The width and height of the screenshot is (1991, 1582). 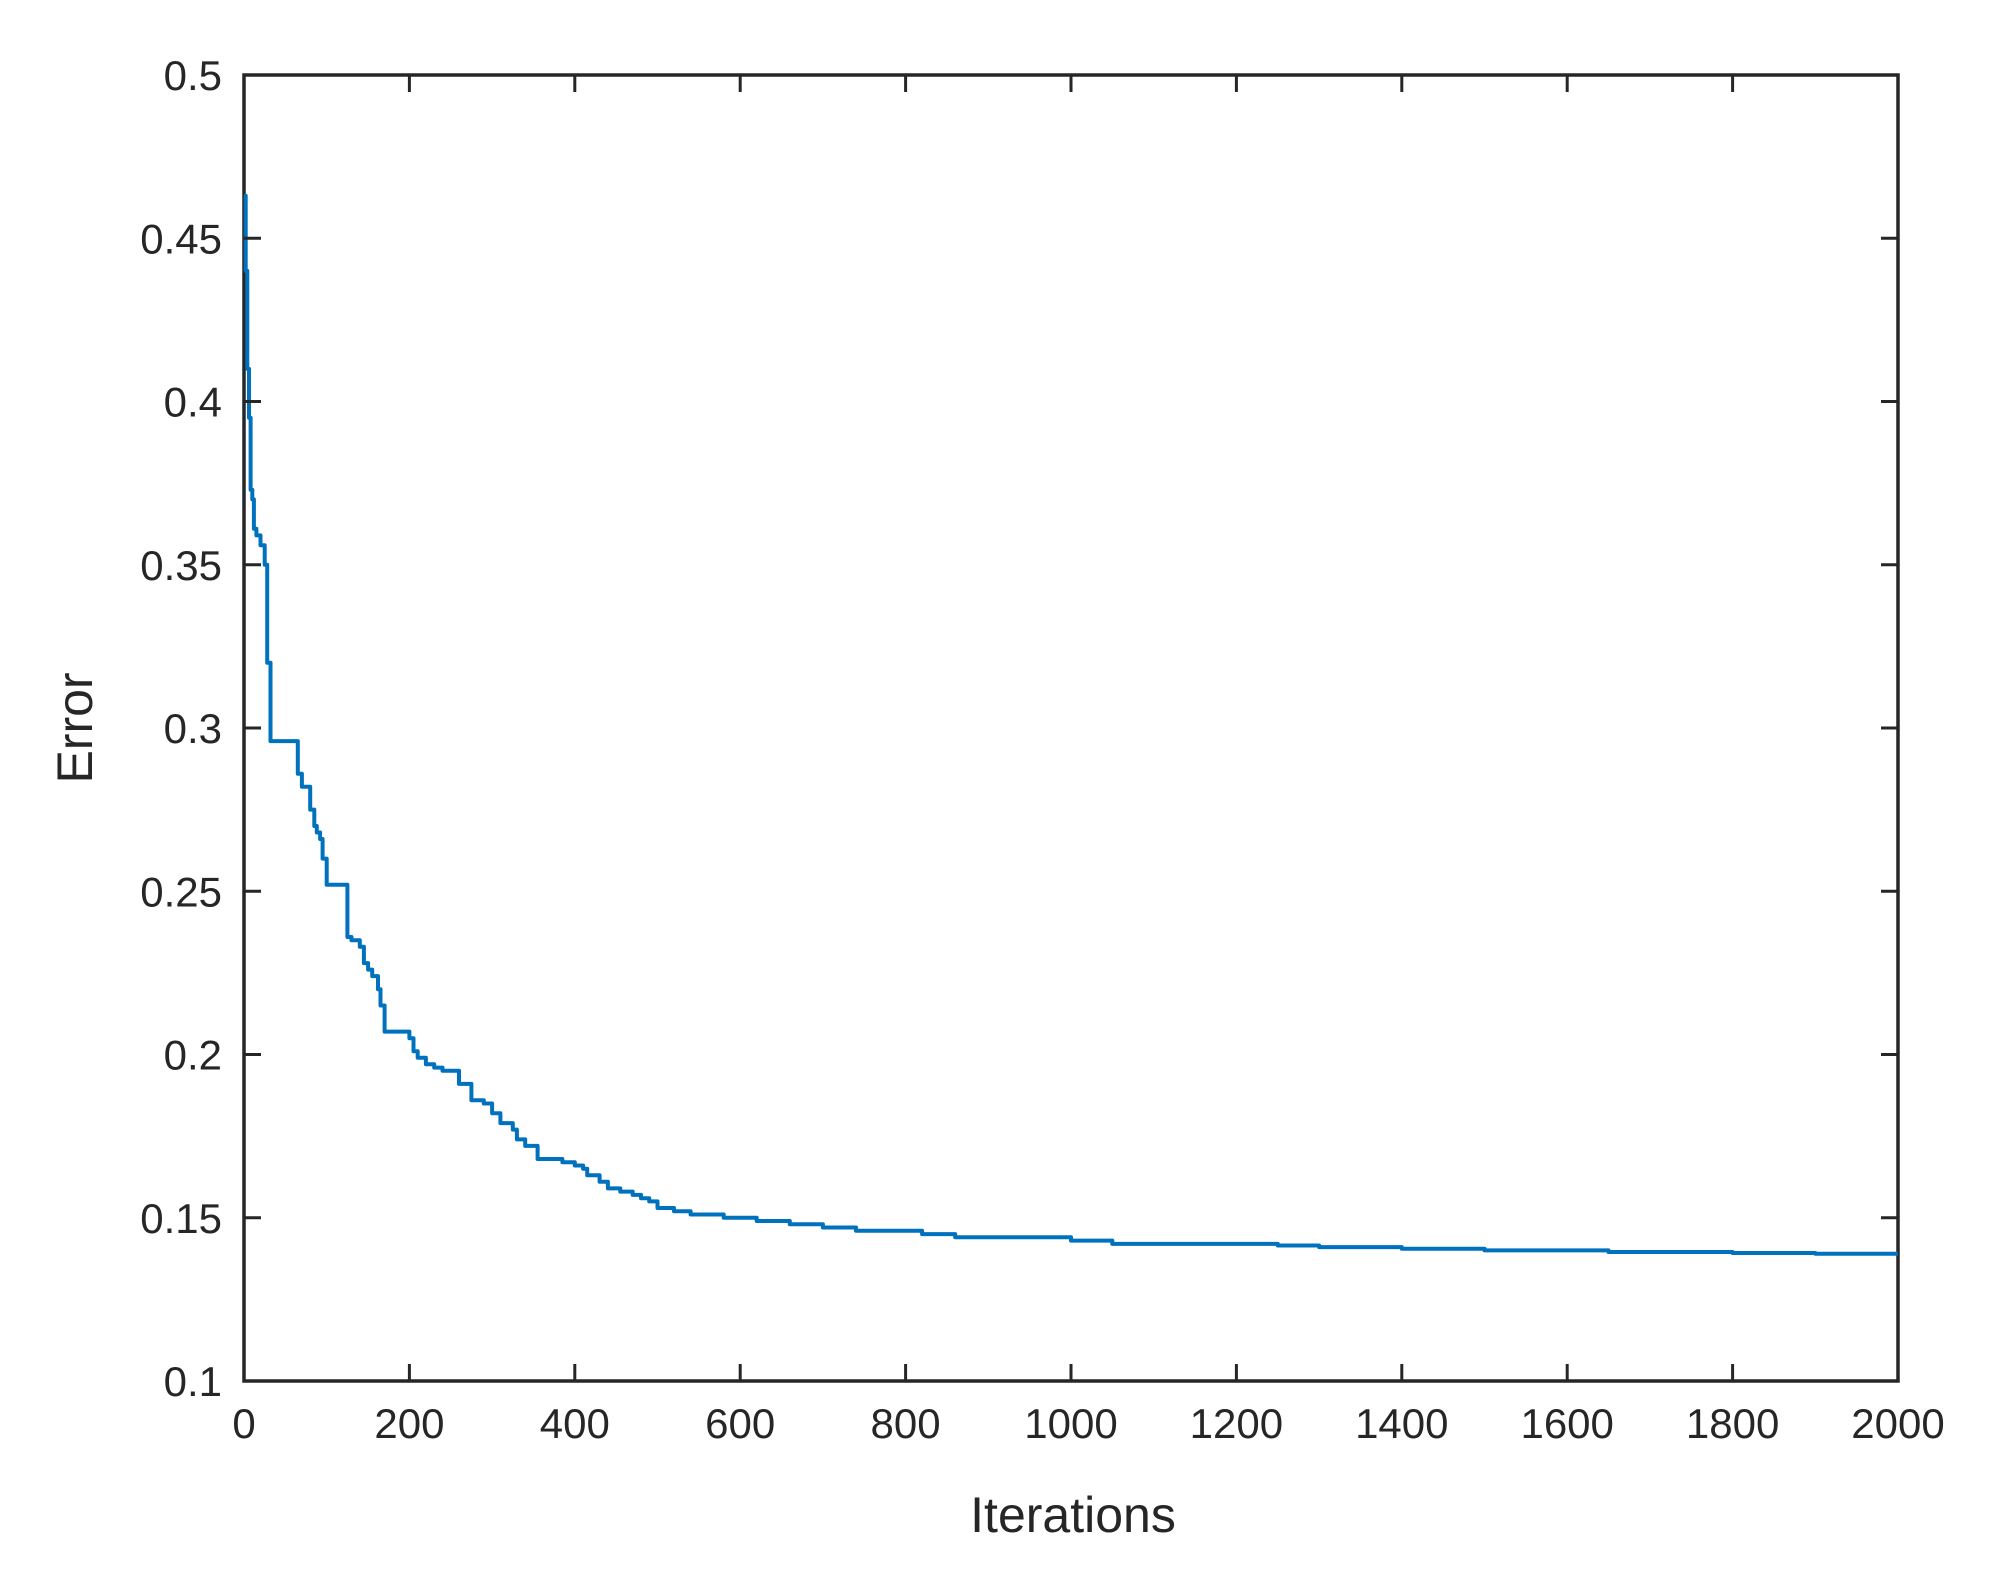 What do you see at coordinates (906, 1423) in the screenshot?
I see `x-tick-label: 800` at bounding box center [906, 1423].